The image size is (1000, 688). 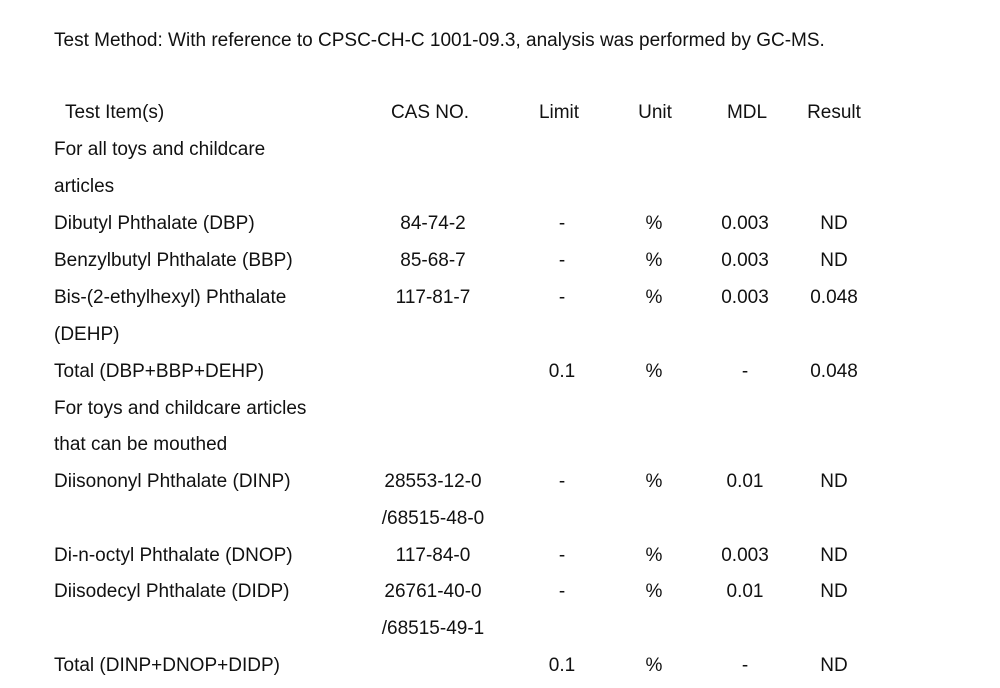 What do you see at coordinates (433, 481) in the screenshot?
I see `table-row-cas: 28553-12-0` at bounding box center [433, 481].